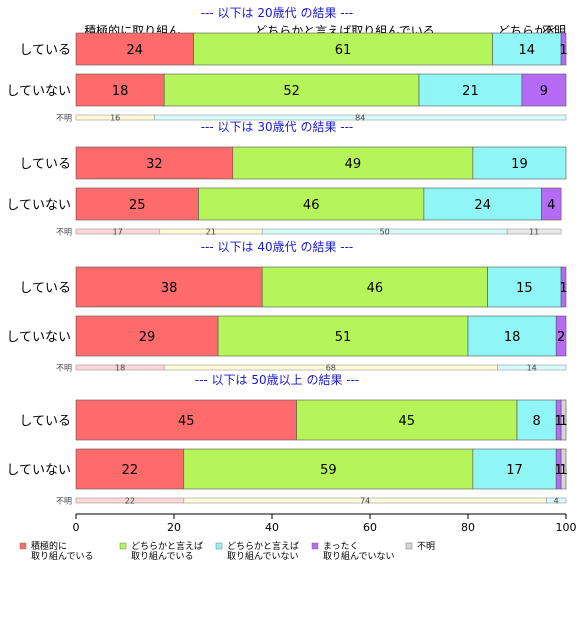 The image size is (580, 636). I want to click on legend-label: 積極的に, so click(49, 546).